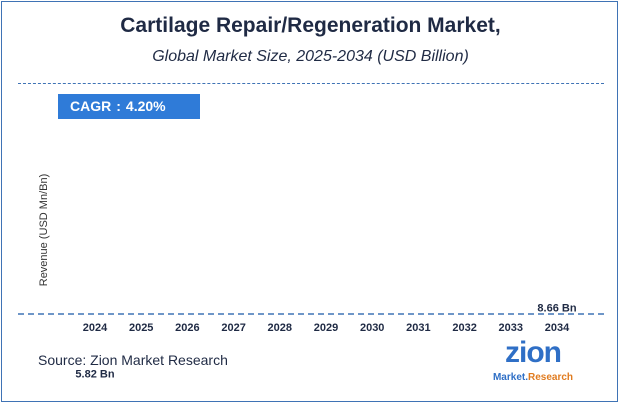 The width and height of the screenshot is (621, 405). What do you see at coordinates (510, 377) in the screenshot?
I see `logo-sub-left: Market.` at bounding box center [510, 377].